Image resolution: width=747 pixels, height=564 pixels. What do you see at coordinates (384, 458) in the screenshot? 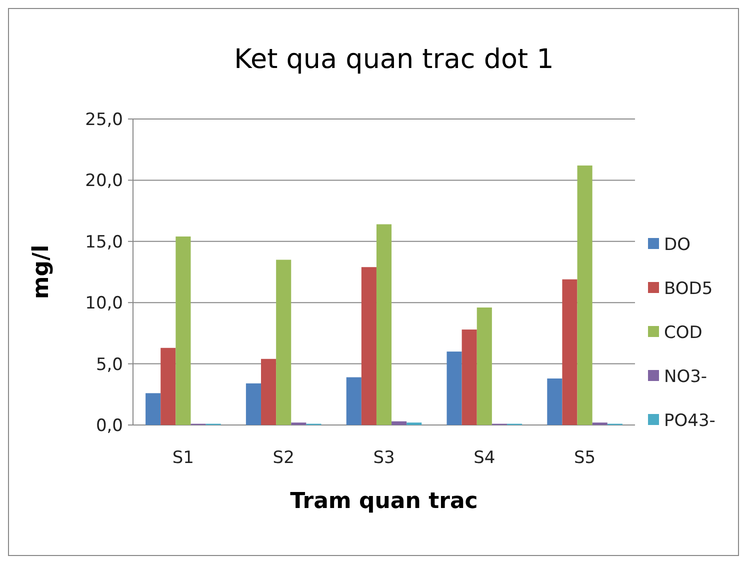
I see `x-tick-label: S3` at bounding box center [384, 458].